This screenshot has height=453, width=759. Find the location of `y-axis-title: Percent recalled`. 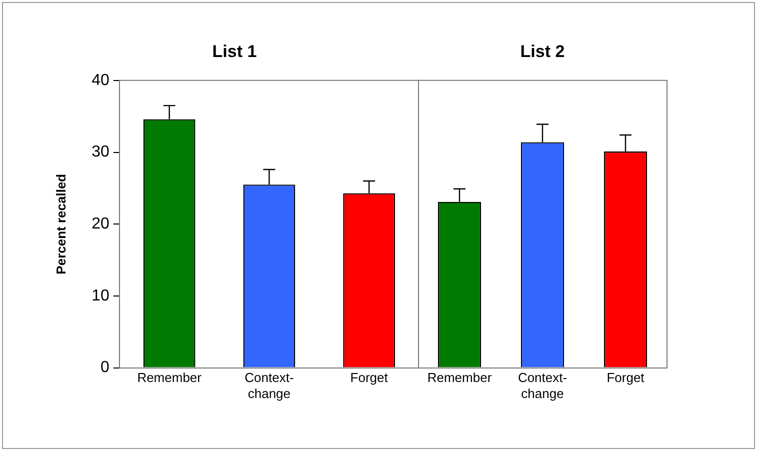

y-axis-title: Percent recalled is located at coordinates (60, 224).